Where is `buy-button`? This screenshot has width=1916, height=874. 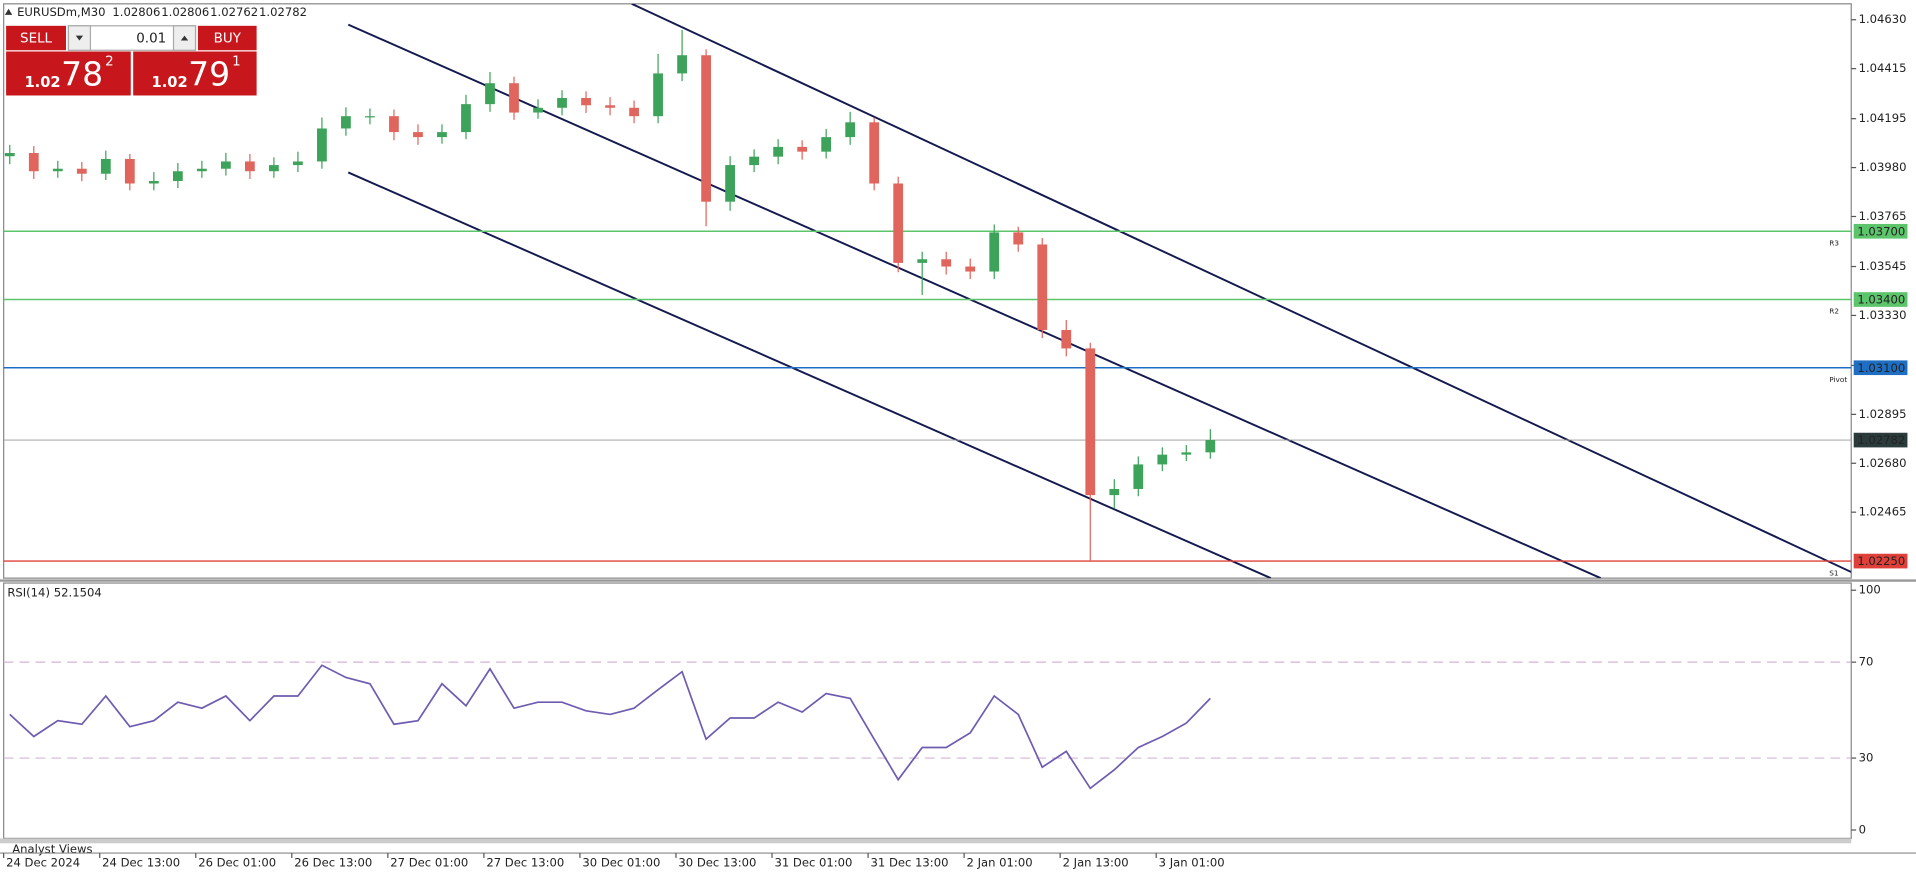
buy-button is located at coordinates (227, 38).